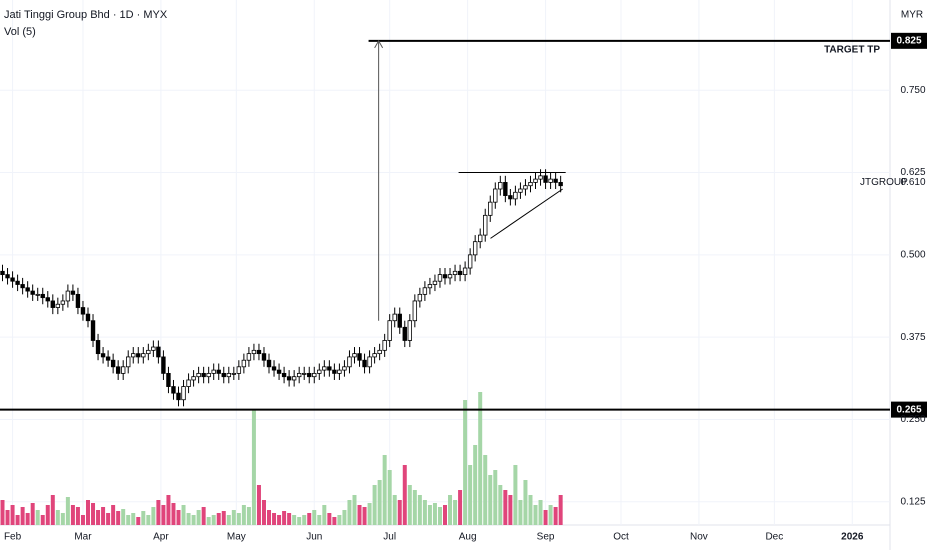 This screenshot has width=932, height=555. What do you see at coordinates (314, 537) in the screenshot?
I see `x-tick-label: Jun` at bounding box center [314, 537].